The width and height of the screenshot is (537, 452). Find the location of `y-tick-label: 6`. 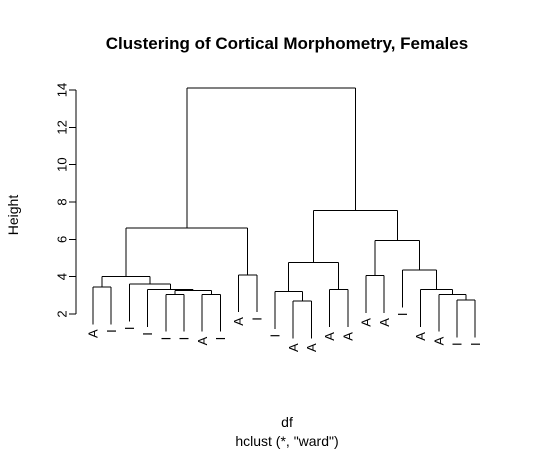

y-tick-label: 6 is located at coordinates (62, 239).